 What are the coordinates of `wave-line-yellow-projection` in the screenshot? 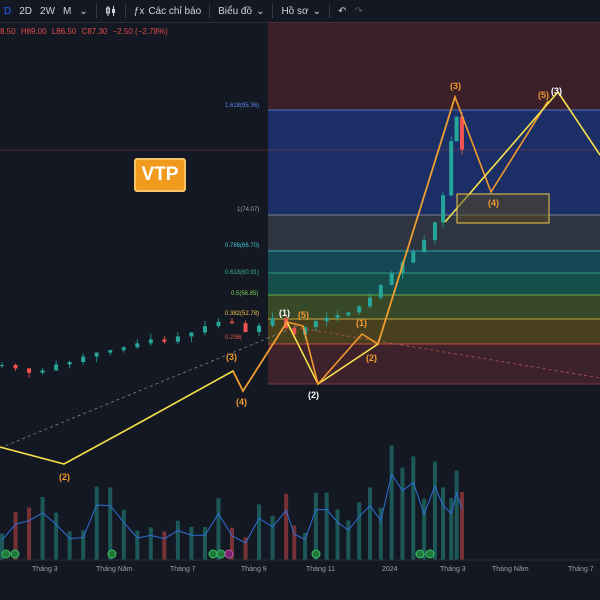 It's located at (522, 156).